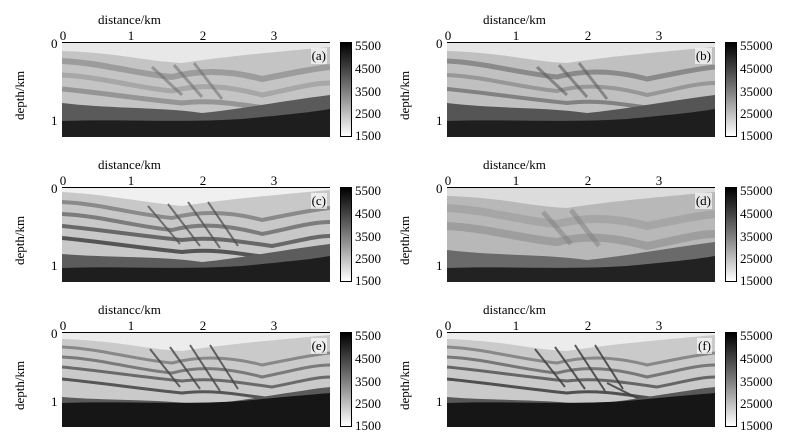 This screenshot has width=812, height=445. What do you see at coordinates (581, 89) in the screenshot?
I see `velocity-model-image: (b)` at bounding box center [581, 89].